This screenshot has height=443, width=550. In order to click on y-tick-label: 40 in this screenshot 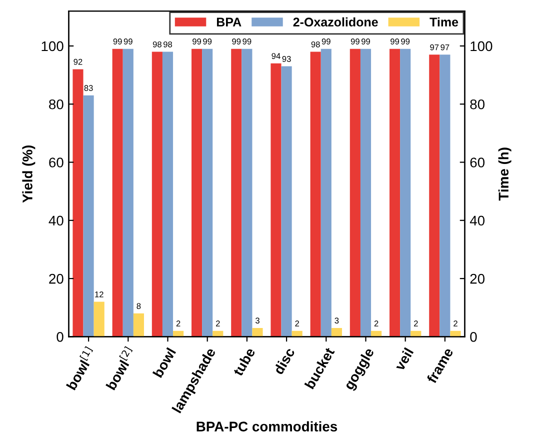, I will do `click(56, 221)`.